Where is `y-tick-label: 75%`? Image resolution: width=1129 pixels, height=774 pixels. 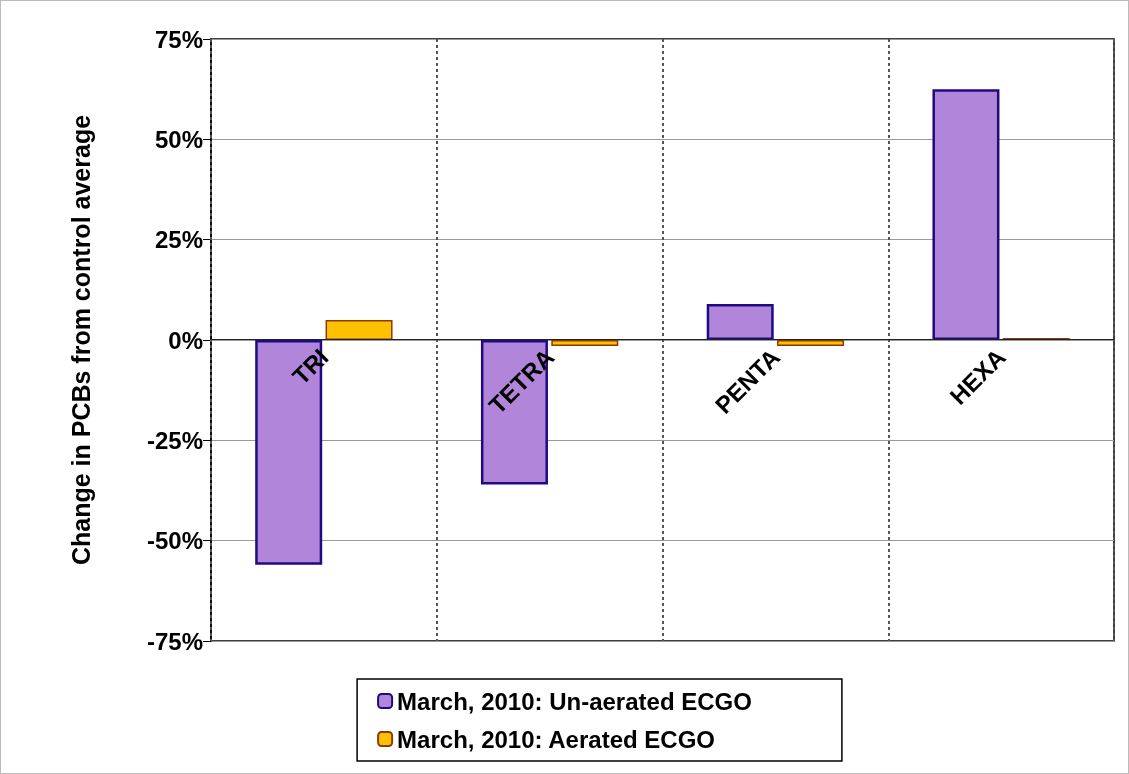 y-tick-label: 75% is located at coordinates (178, 39).